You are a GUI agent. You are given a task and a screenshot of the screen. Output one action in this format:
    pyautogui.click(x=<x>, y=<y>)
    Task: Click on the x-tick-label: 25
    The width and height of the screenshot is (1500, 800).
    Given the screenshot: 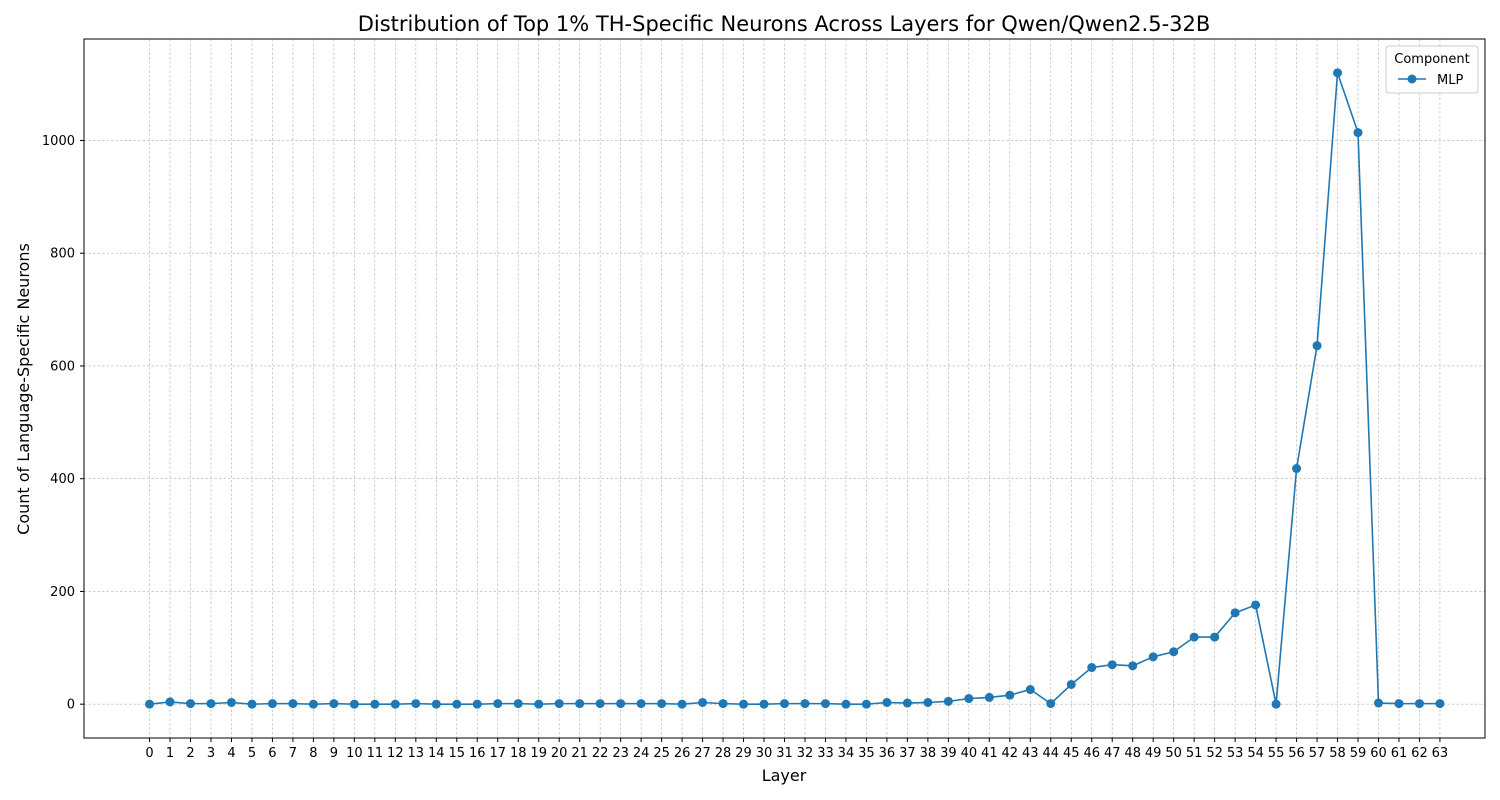 What is the action you would take?
    pyautogui.click(x=661, y=753)
    